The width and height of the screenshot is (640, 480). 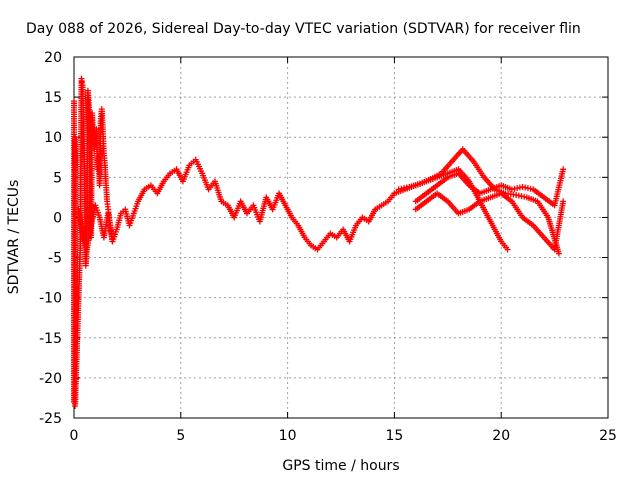 What do you see at coordinates (53, 138) in the screenshot?
I see `y-tick-label: 10` at bounding box center [53, 138].